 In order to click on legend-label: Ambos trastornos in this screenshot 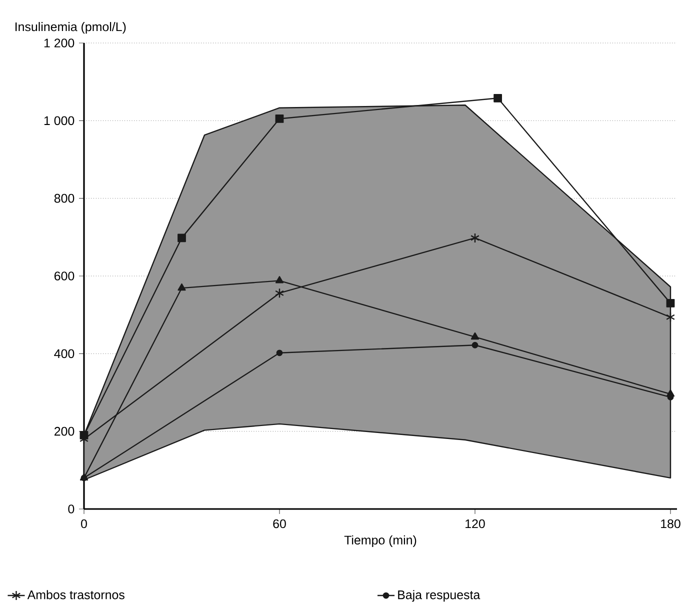, I will do `click(75, 595)`.